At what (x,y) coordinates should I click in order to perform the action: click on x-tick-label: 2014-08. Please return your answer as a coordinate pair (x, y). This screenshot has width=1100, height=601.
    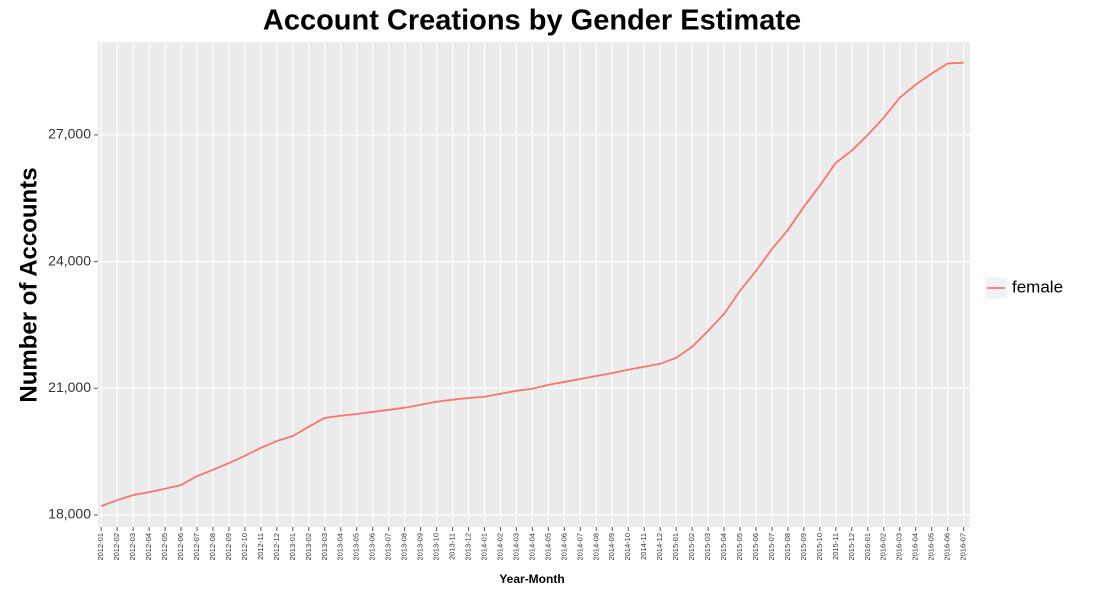
    Looking at the image, I should click on (595, 547).